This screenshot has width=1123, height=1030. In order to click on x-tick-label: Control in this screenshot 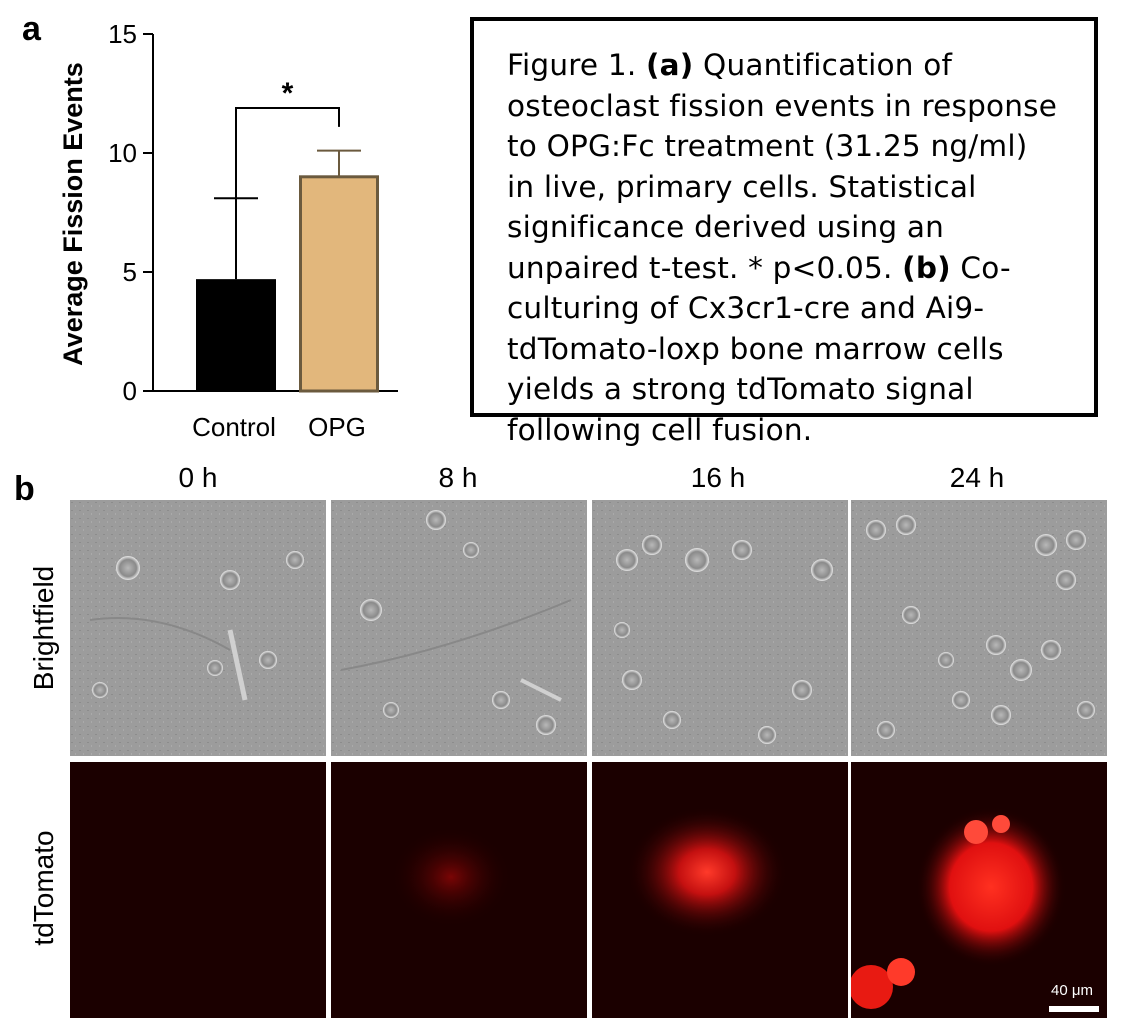, I will do `click(234, 427)`.